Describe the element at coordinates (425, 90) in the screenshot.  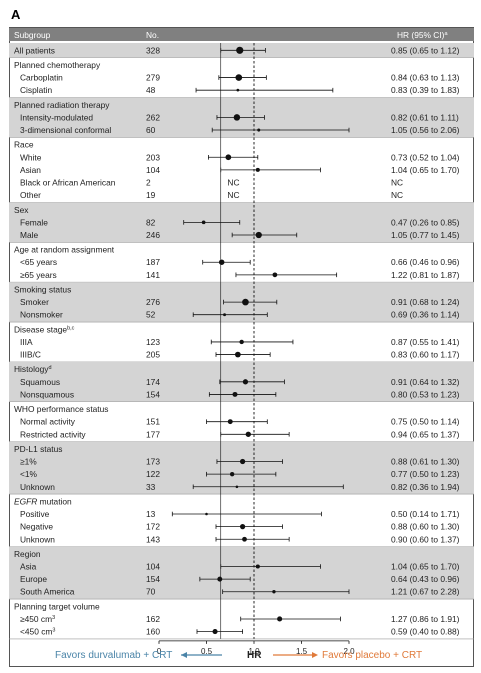
I see `row-hr-ci: 0.83 (0.39 to 1.83)` at that location.